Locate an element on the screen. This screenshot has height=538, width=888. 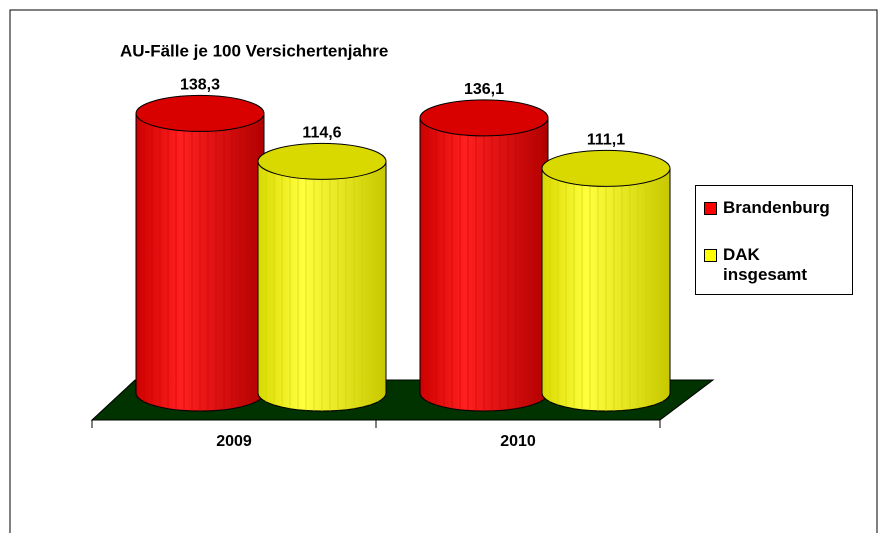
value-label: 138,3 is located at coordinates (200, 85).